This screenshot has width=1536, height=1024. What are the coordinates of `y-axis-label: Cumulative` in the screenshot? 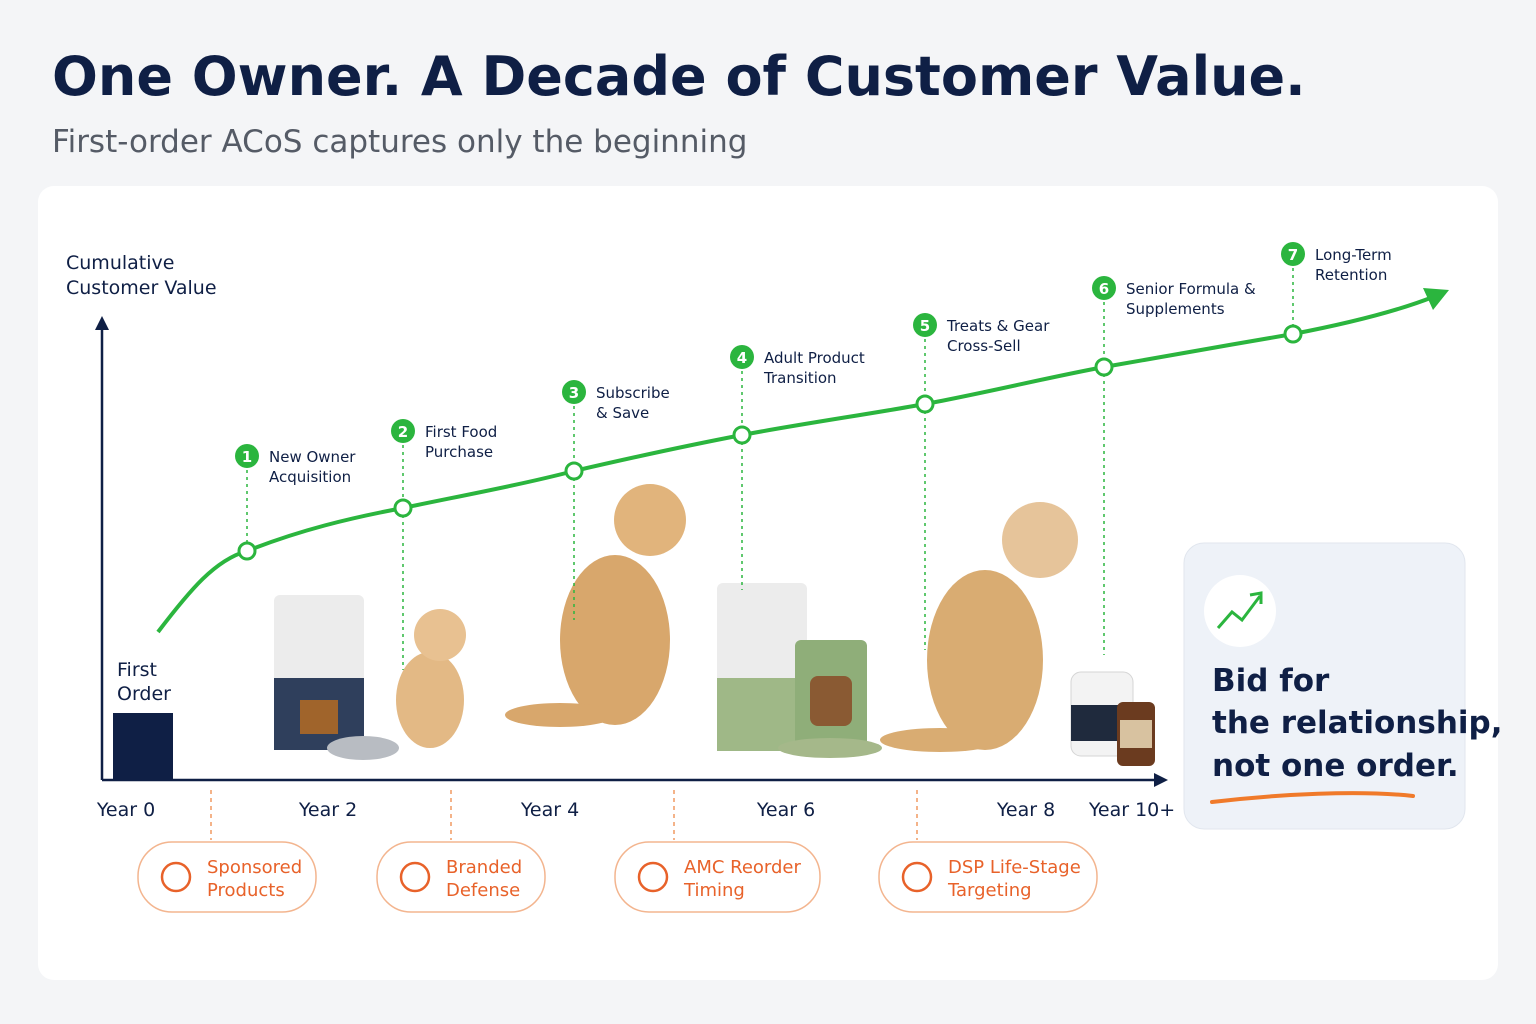 It's located at (120, 263).